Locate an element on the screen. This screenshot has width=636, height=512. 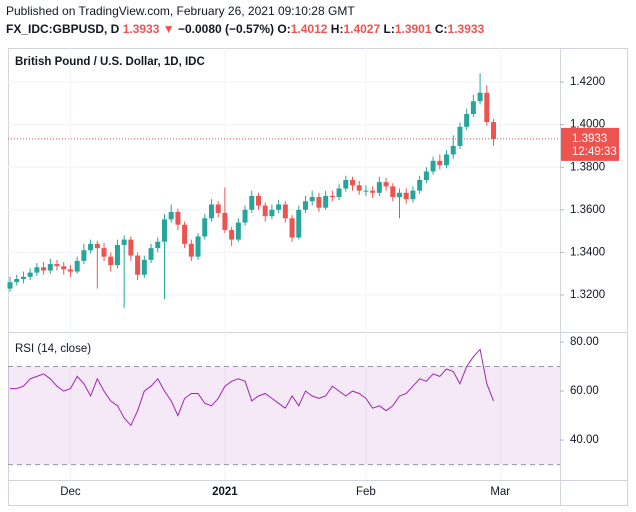
chart-title: British Pound / U.S. Dollar, 1D, IDC is located at coordinates (110, 62).